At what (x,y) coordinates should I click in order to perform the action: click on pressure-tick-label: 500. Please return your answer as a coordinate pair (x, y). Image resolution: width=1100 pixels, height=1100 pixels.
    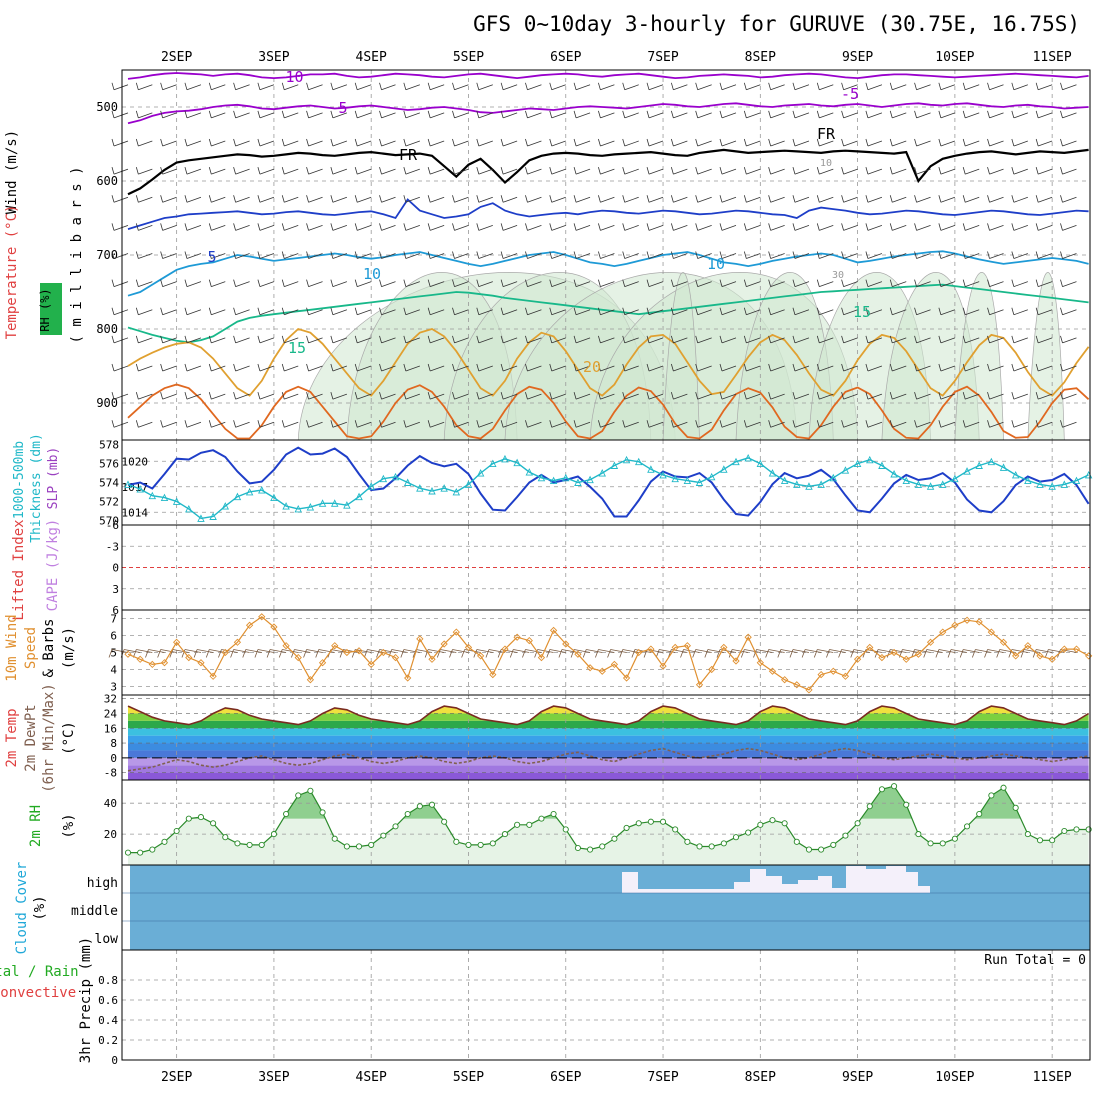
    Looking at the image, I should click on (107, 107).